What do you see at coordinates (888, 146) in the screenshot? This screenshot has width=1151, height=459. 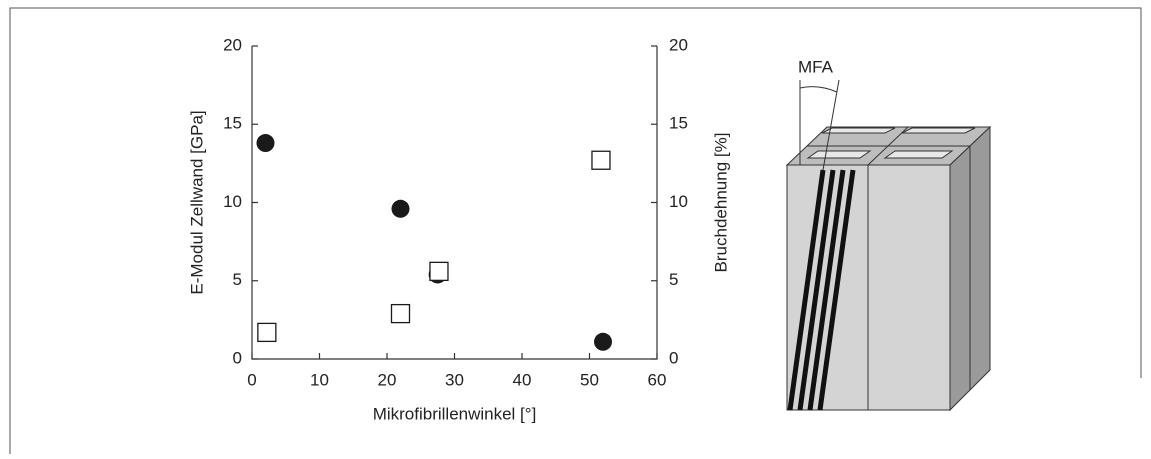 I see `cell-divider` at bounding box center [888, 146].